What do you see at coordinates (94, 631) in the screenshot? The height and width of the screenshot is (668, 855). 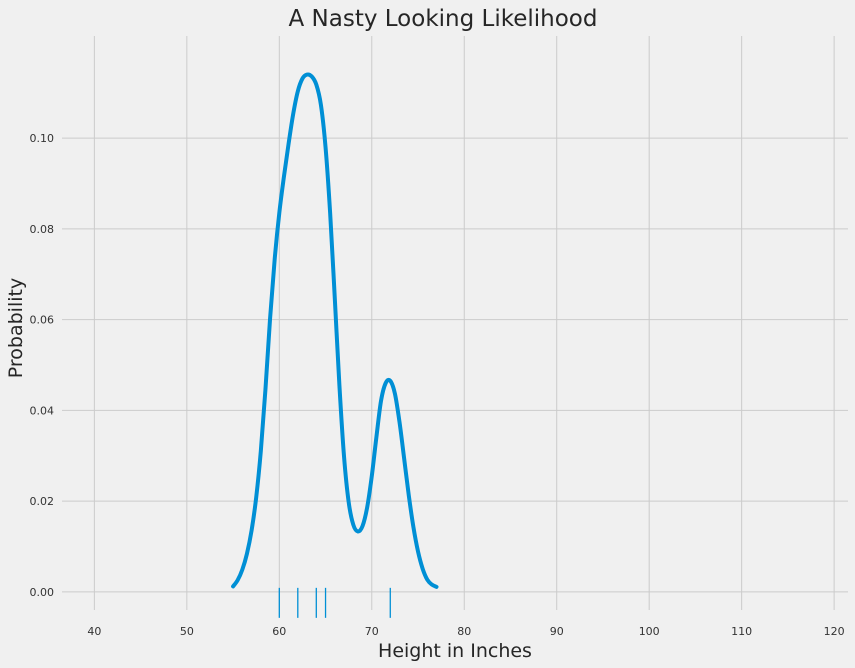 I see `x-tick-label: 40` at bounding box center [94, 631].